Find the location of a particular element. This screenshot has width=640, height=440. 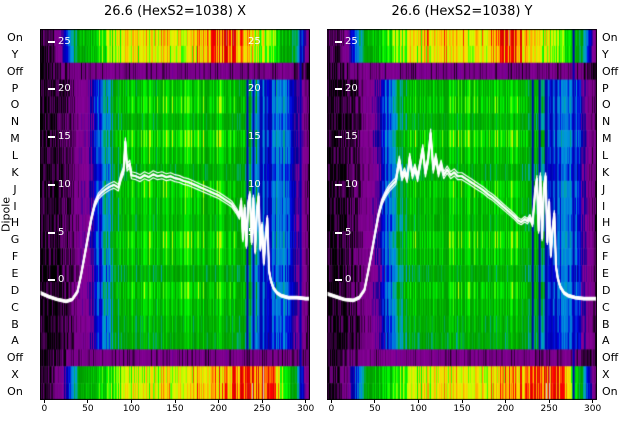

row-label-right: X is located at coordinates (606, 375).